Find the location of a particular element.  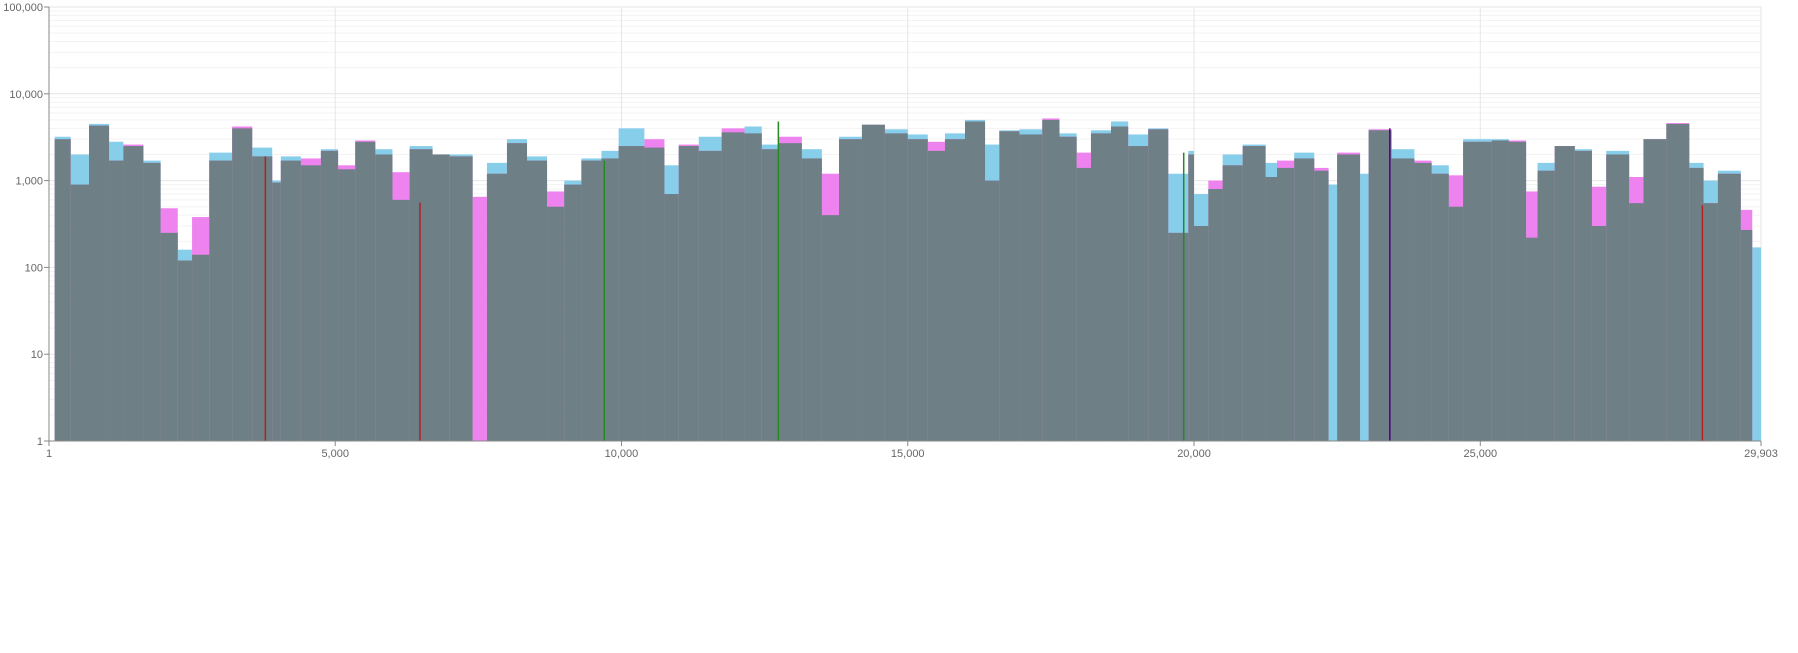

x-axis-ticks: 1 5,000 10,000 15,000 20,000 25,000 29,903 is located at coordinates (912, 450).